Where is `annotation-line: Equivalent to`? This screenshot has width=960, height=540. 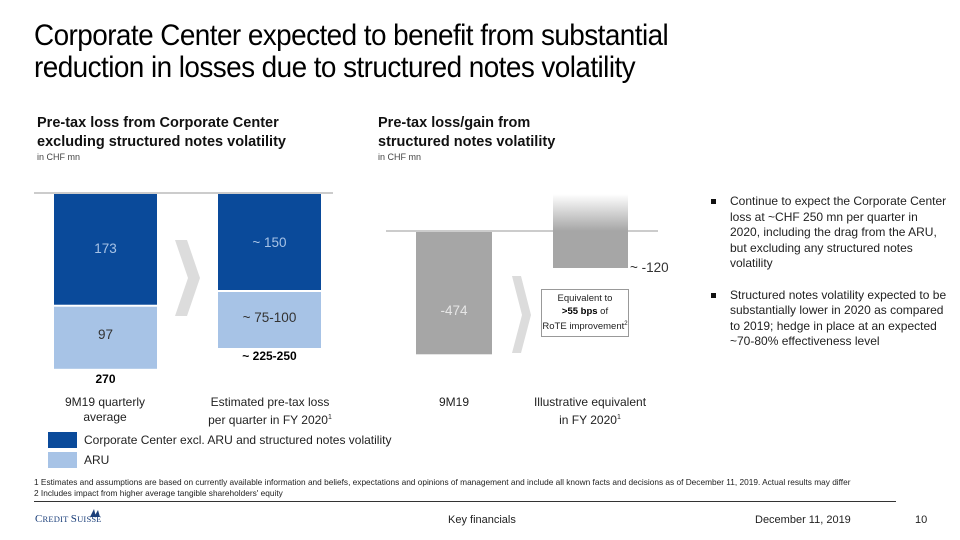 annotation-line: Equivalent to is located at coordinates (585, 298).